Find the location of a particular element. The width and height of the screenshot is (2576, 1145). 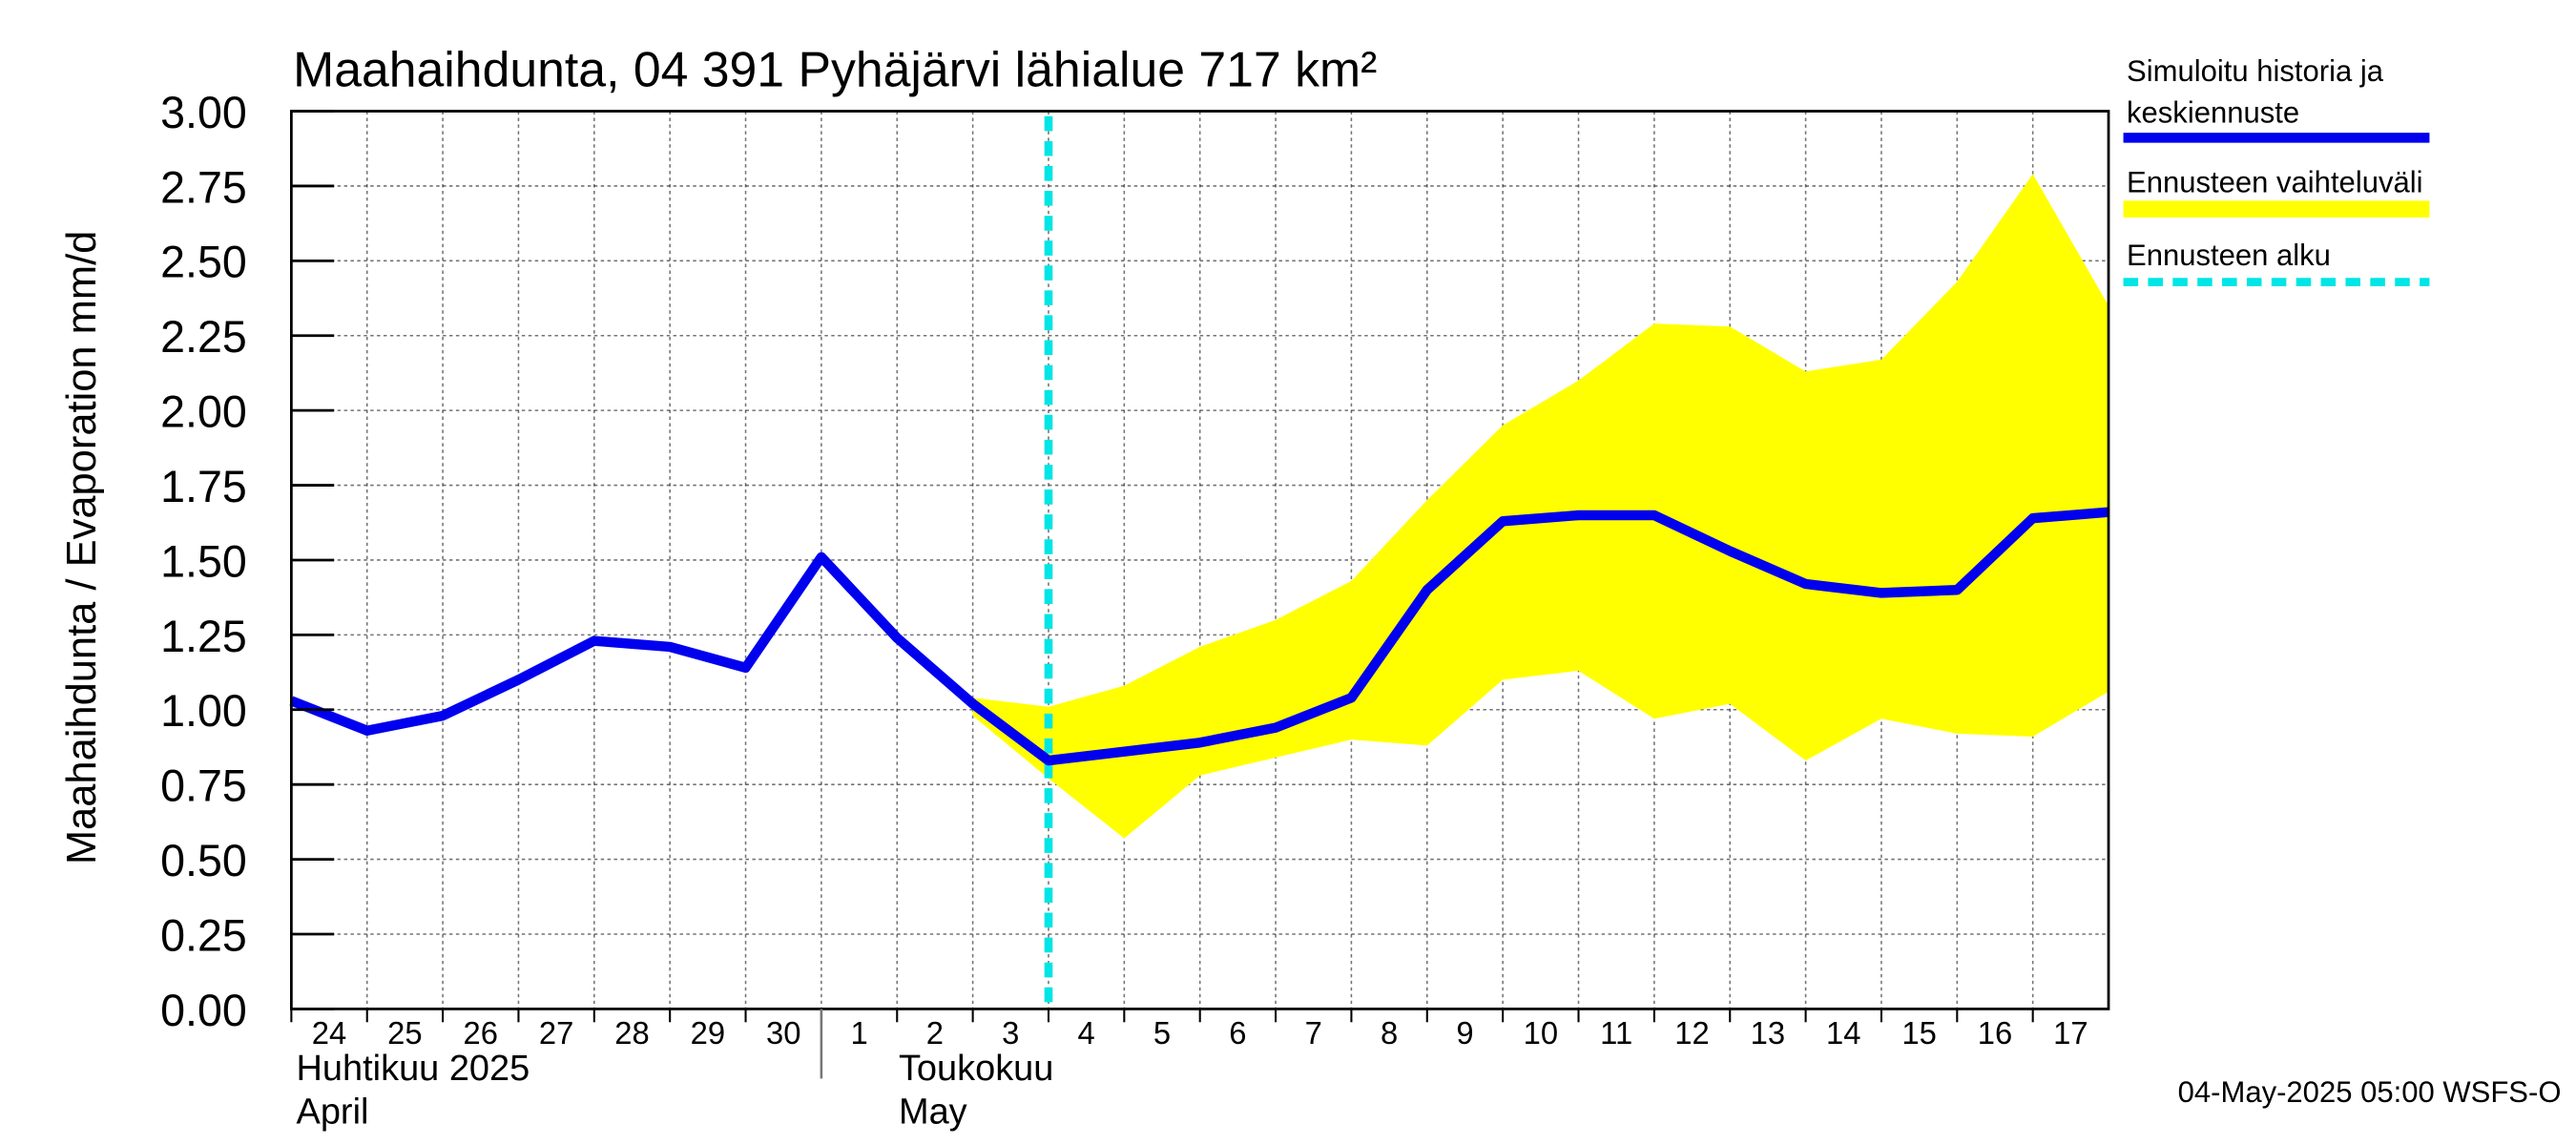

y-tick-label: 0.00 is located at coordinates (203, 1010).